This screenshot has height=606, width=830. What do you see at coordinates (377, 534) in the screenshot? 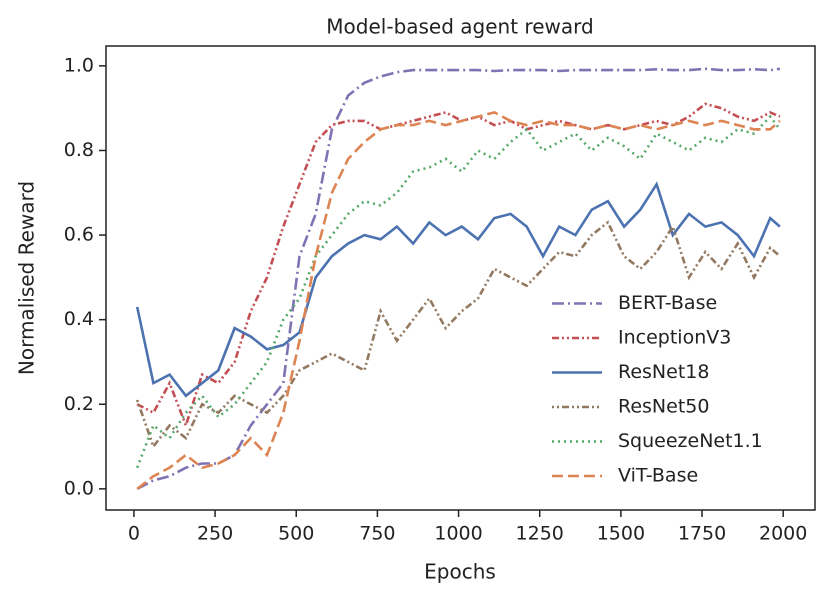
I see `x-tick-label: 750` at bounding box center [377, 534].